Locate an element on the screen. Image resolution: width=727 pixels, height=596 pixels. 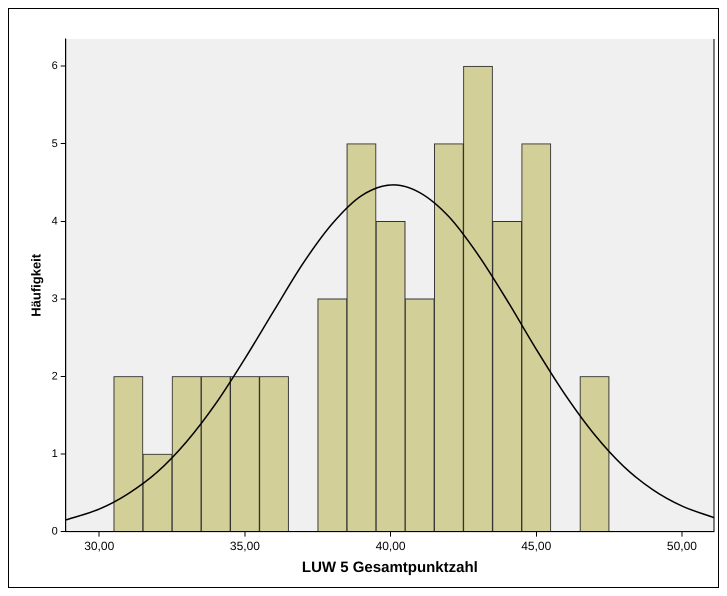
x-tick-label: 40,00 is located at coordinates (391, 546).